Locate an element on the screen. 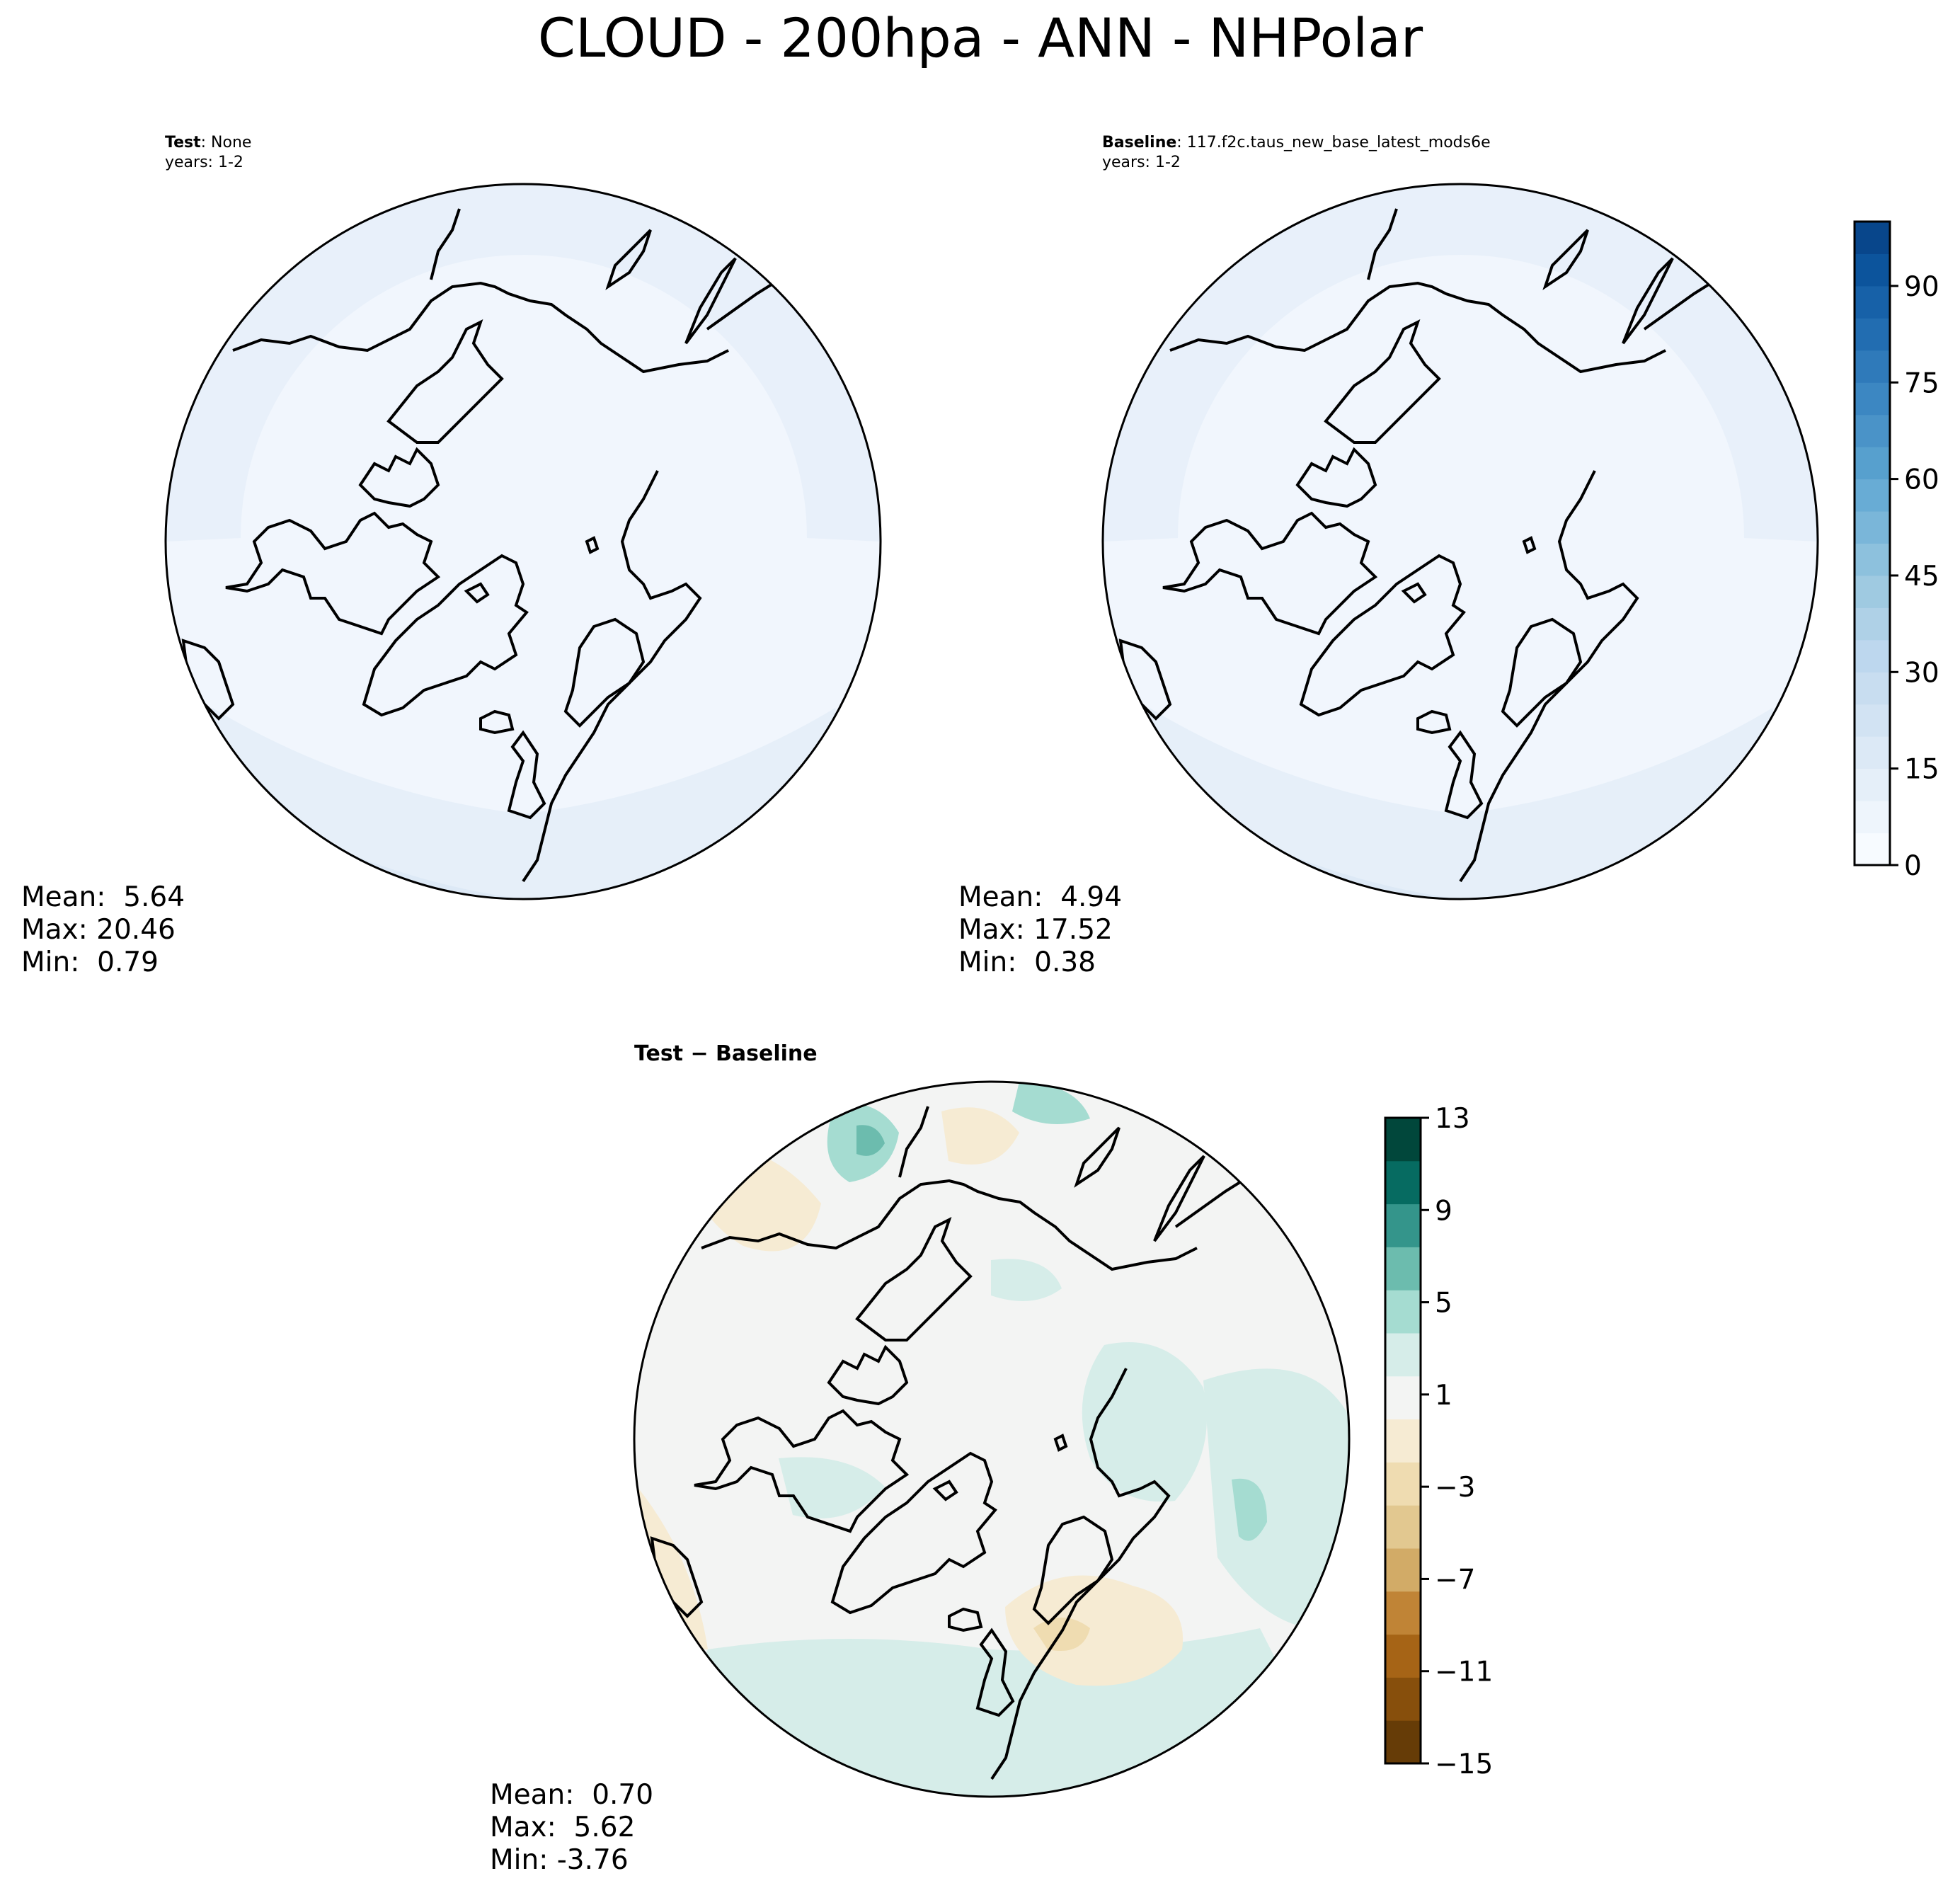  diff-min: Min: -3.76 is located at coordinates (559, 1860).